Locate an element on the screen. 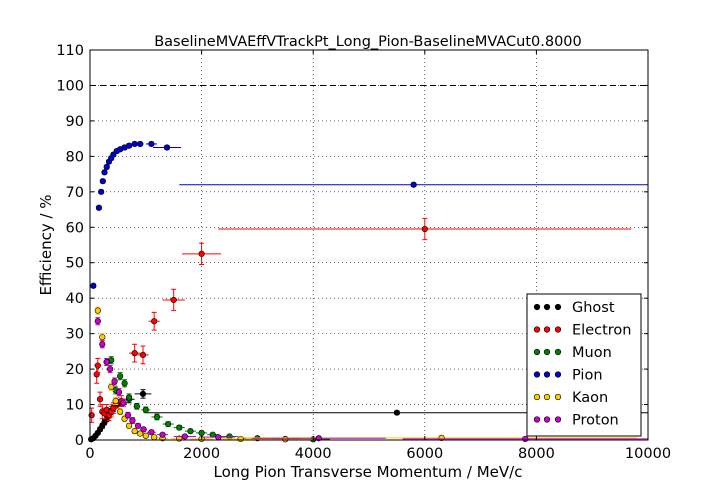 The height and width of the screenshot is (504, 720). legend-marker-proton is located at coordinates (558, 419).